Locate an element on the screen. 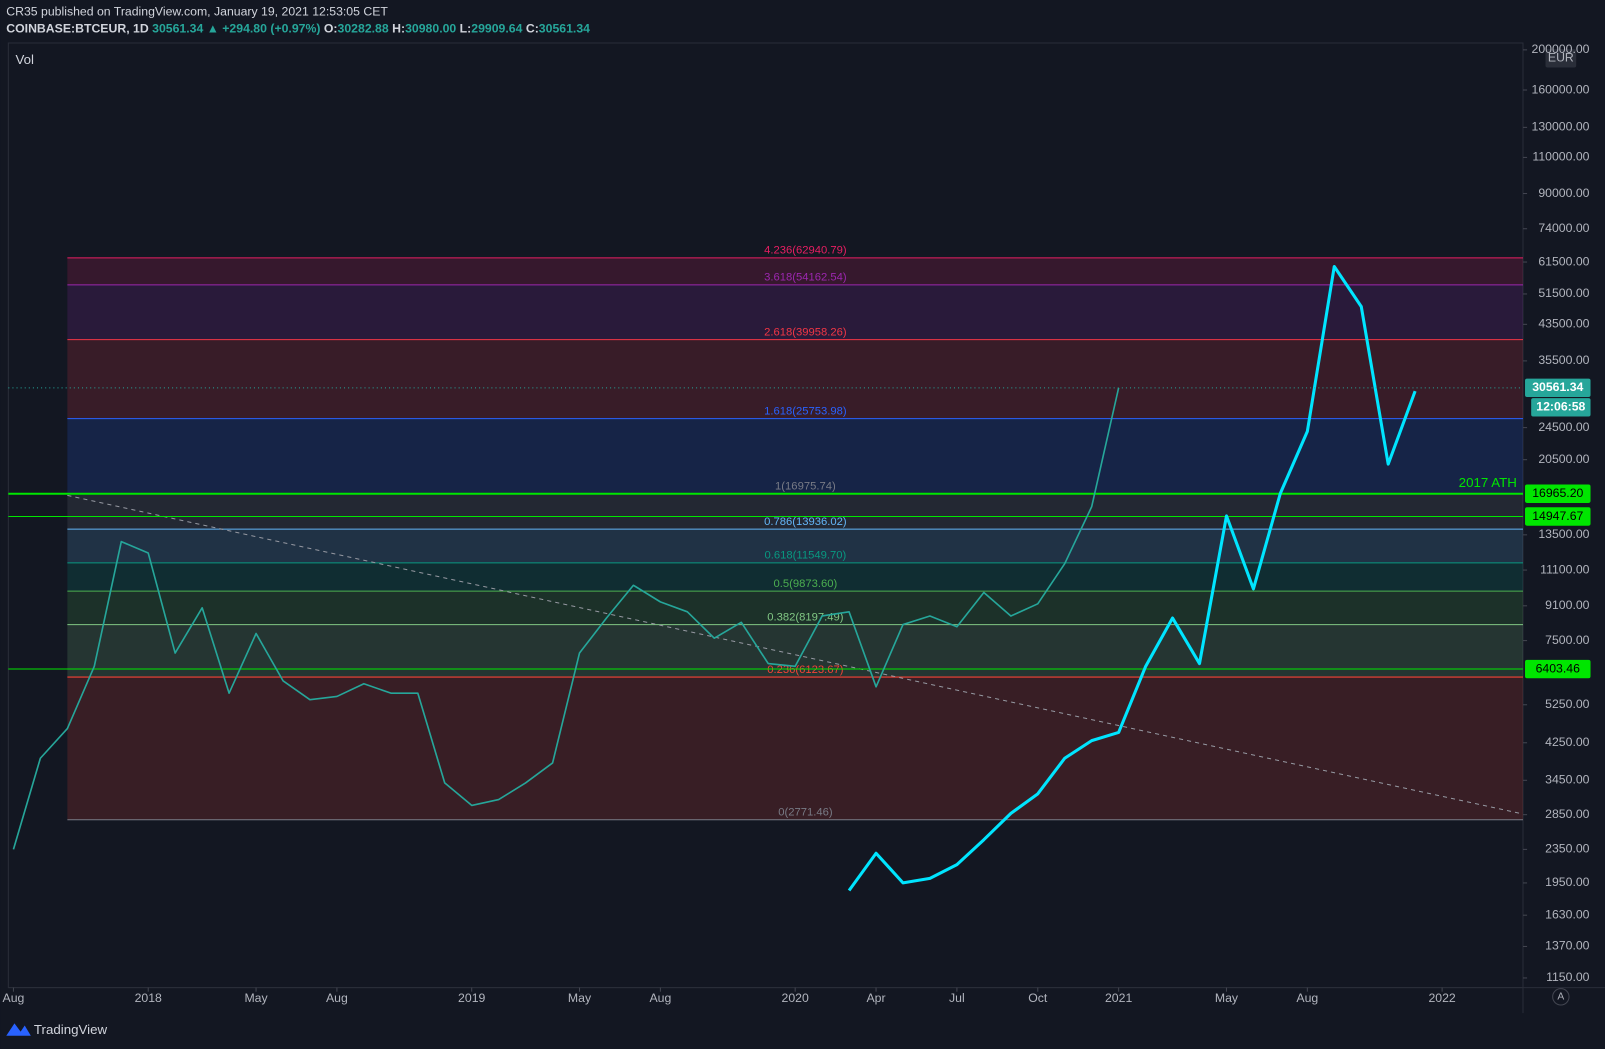 This screenshot has width=1605, height=1049. price-tag-label: 14947.67 is located at coordinates (1557, 516).